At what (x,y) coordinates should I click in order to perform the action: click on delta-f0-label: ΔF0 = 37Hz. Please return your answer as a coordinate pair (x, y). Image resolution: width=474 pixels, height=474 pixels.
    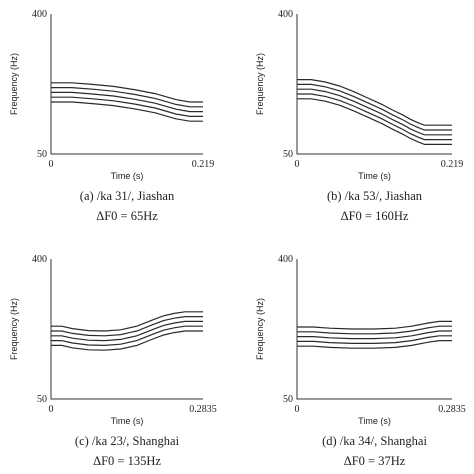
    Looking at the image, I should click on (375, 461).